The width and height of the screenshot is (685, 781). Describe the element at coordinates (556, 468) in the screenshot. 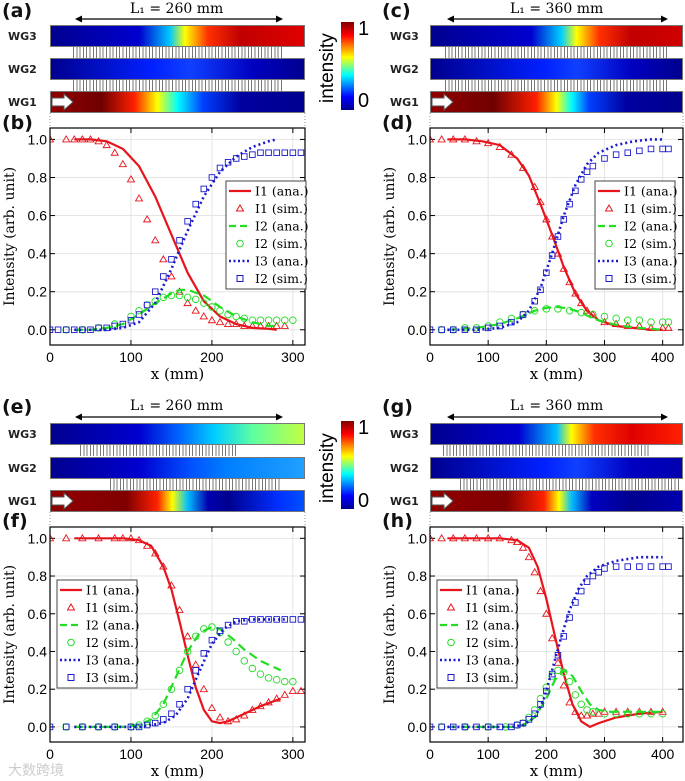

I see `heatmap-g-wg2` at that location.